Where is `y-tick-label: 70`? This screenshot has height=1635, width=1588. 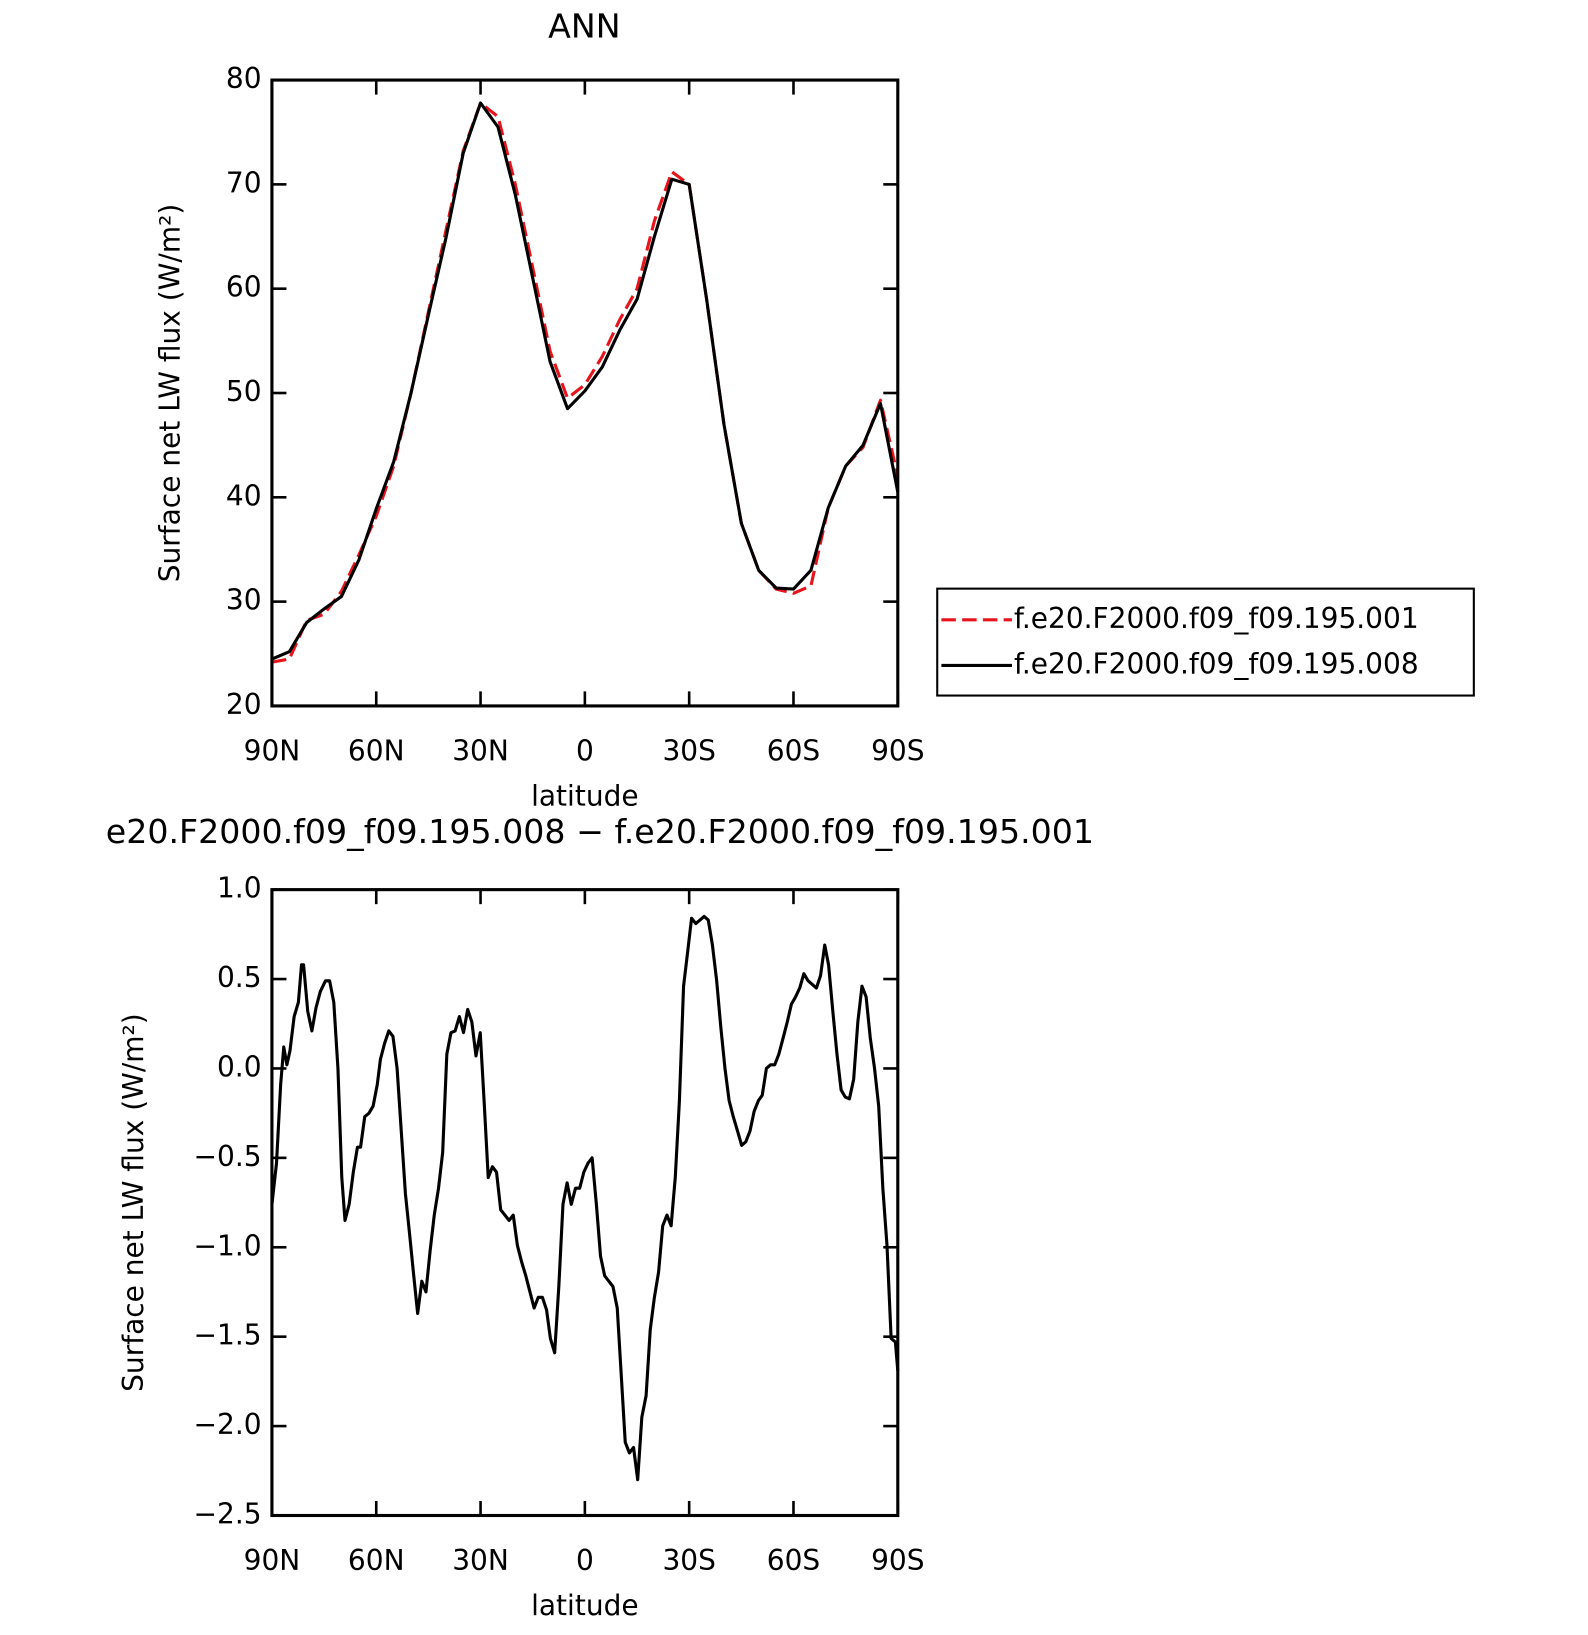
y-tick-label: 70 is located at coordinates (244, 182).